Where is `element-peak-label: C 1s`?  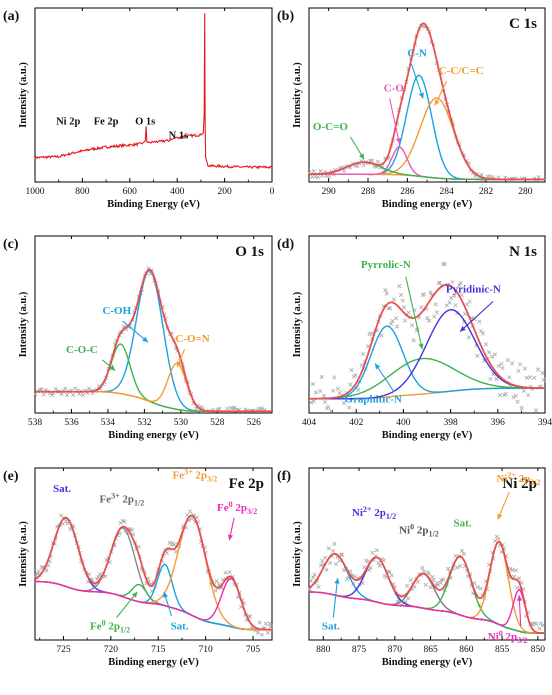
element-peak-label: C 1s is located at coordinates (207, 1).